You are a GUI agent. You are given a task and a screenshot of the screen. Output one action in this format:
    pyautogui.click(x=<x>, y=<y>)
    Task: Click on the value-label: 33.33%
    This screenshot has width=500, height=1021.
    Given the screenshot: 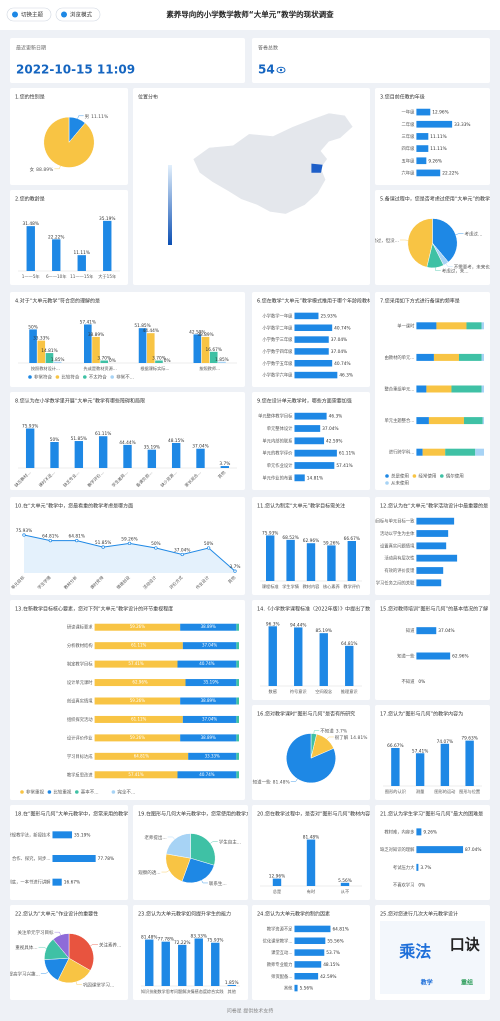 What is the action you would take?
    pyautogui.click(x=462, y=125)
    